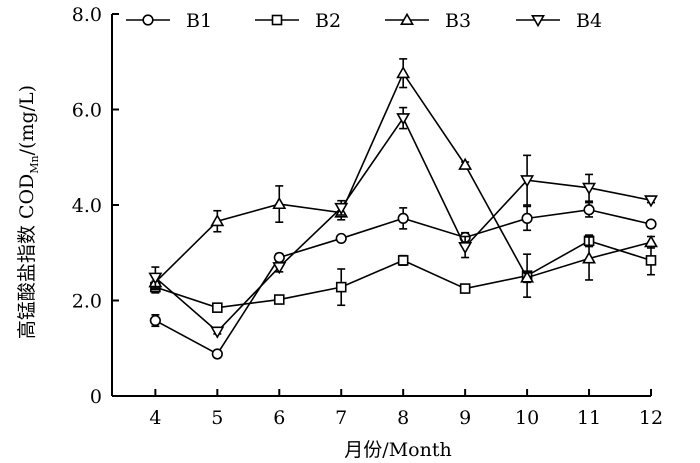 Image resolution: width=700 pixels, height=463 pixels. Describe the element at coordinates (155, 418) in the screenshot. I see `x-tick-label: 4` at that location.